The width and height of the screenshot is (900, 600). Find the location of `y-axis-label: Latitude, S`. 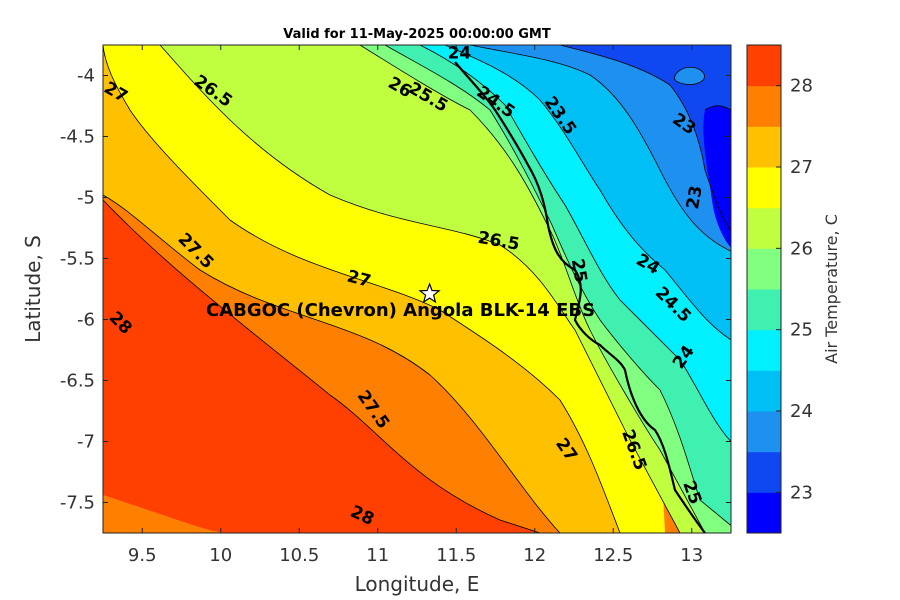

y-axis-label: Latitude, S is located at coordinates (33, 289).